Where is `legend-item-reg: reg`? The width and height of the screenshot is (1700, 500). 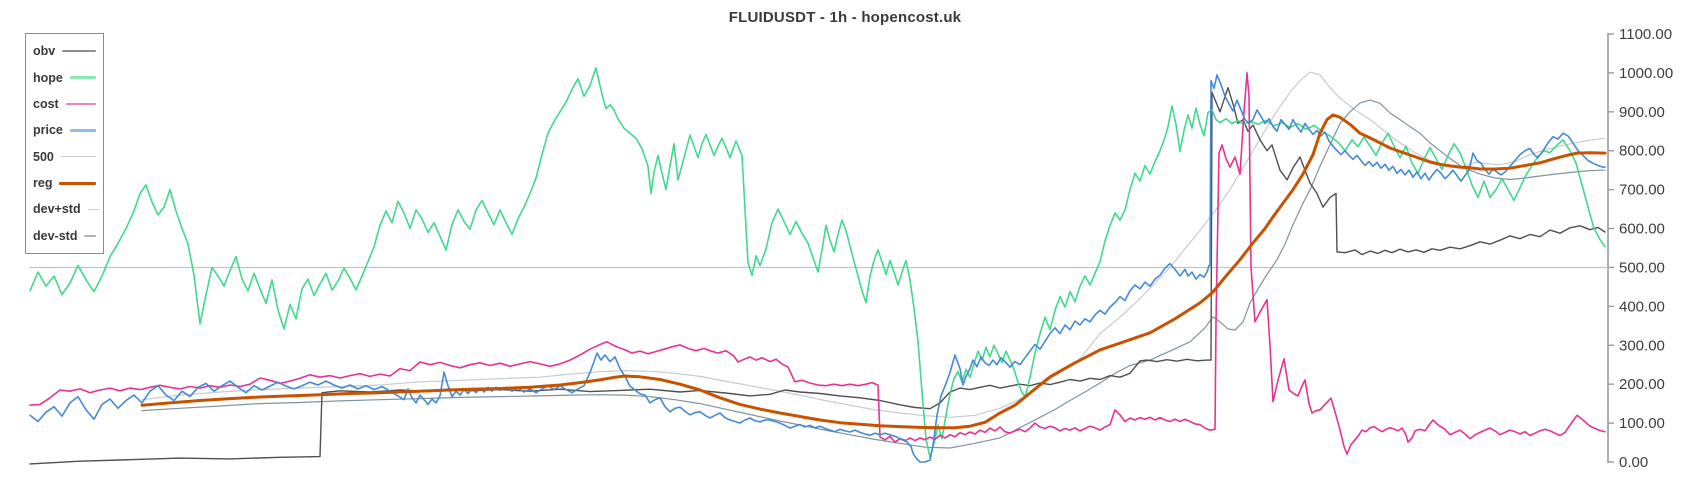 legend-item-reg: reg is located at coordinates (64, 183).